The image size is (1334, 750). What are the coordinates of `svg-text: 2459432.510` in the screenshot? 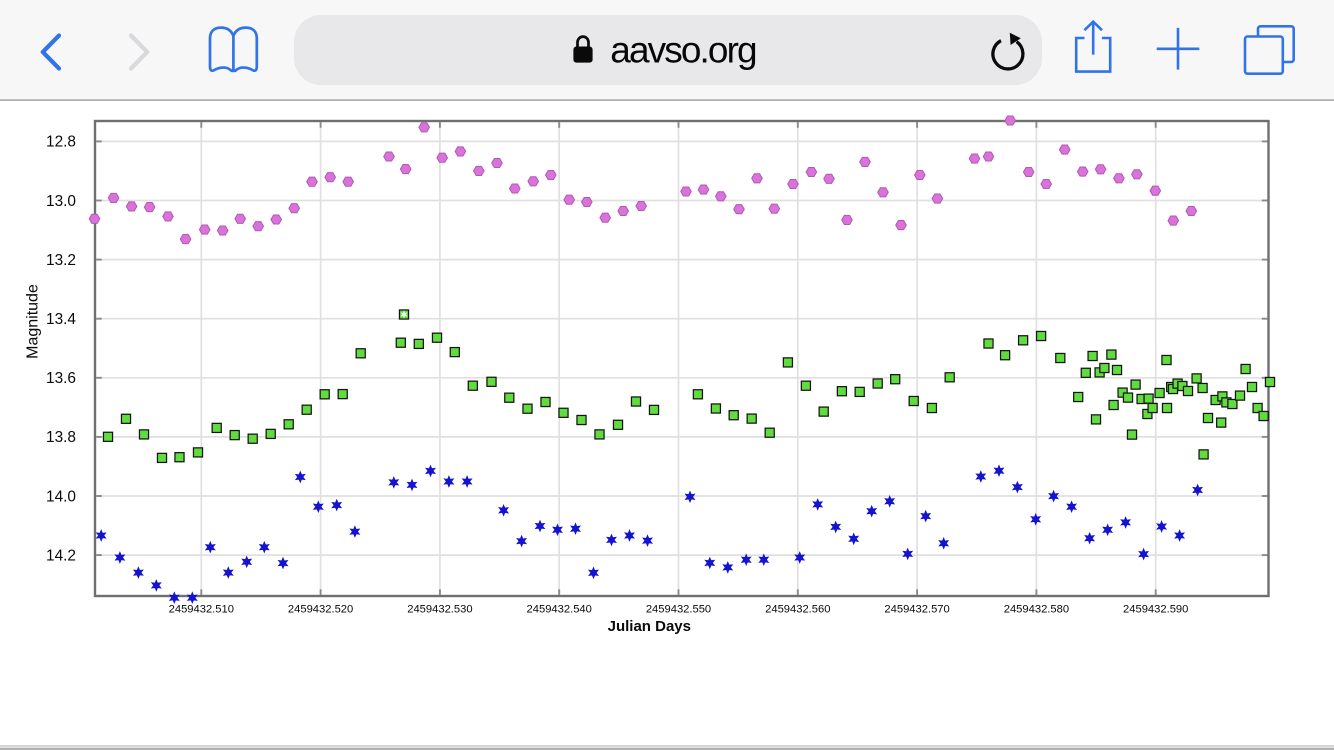 It's located at (201, 610).